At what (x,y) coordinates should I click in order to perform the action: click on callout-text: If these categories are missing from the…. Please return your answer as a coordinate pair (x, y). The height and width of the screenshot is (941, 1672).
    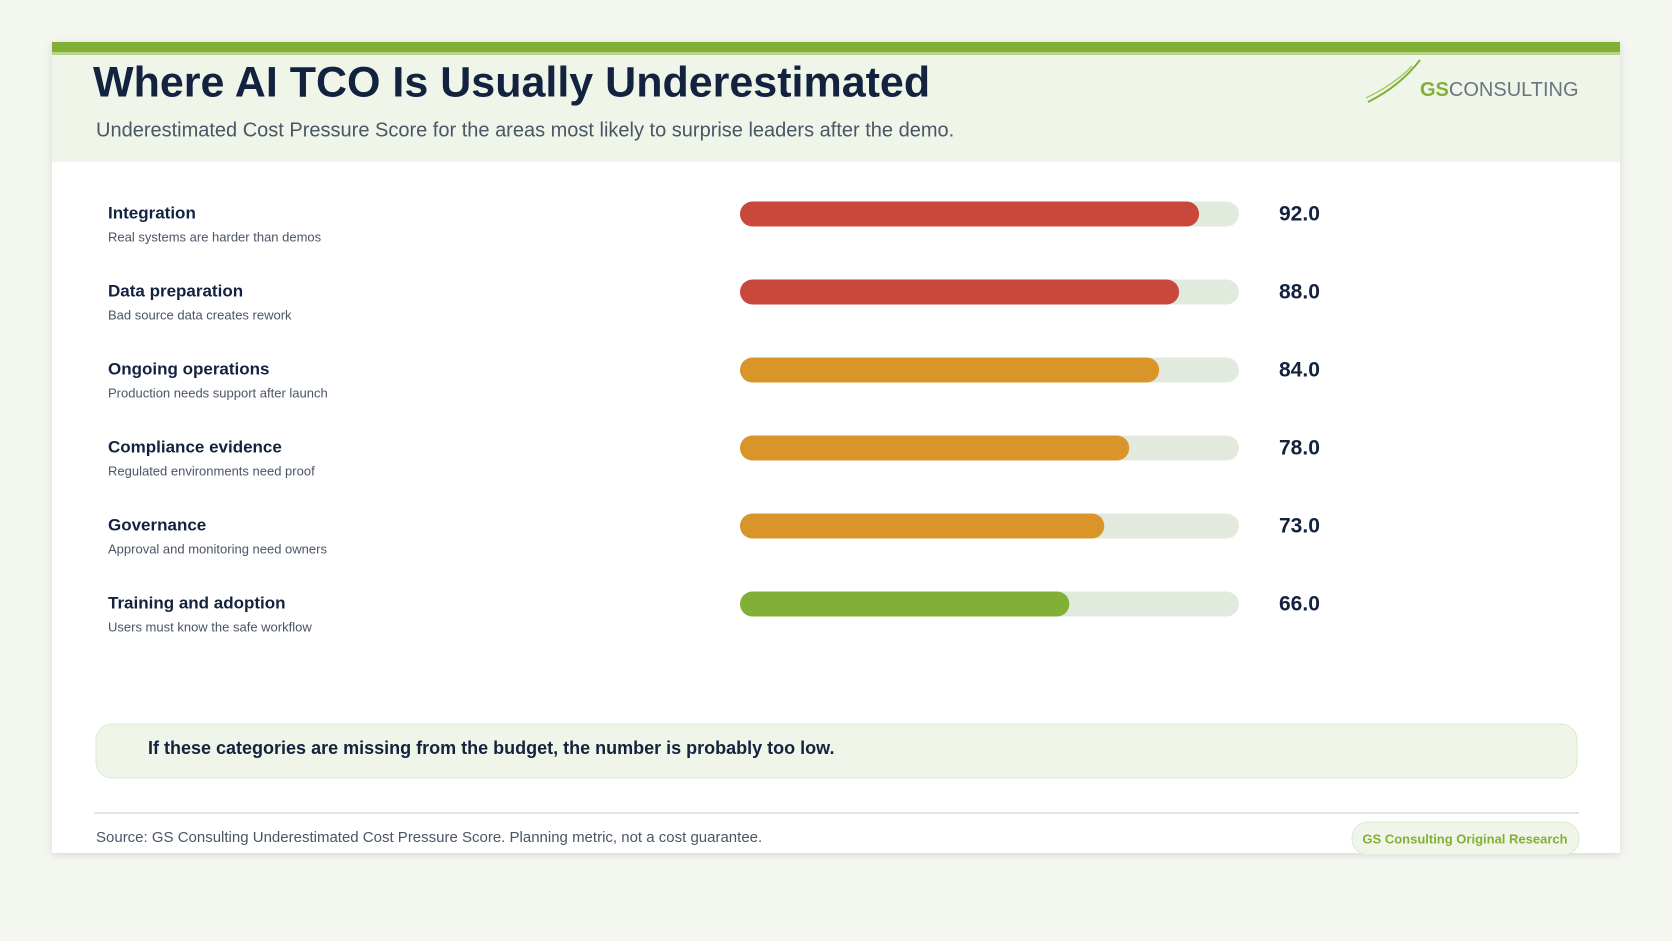
    Looking at the image, I should click on (491, 748).